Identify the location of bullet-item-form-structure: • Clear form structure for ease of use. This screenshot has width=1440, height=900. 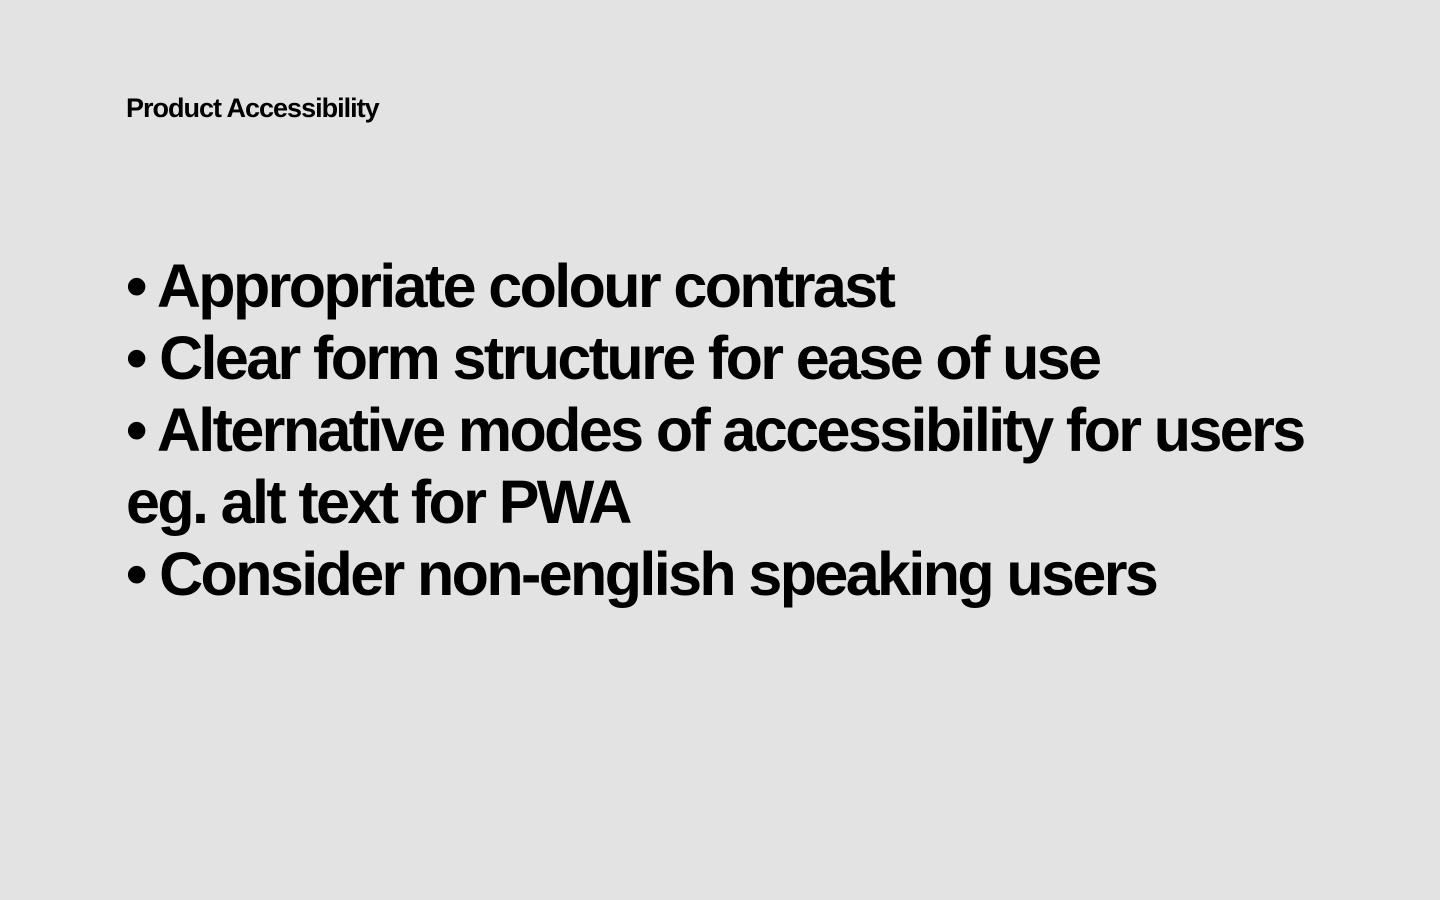
(614, 358).